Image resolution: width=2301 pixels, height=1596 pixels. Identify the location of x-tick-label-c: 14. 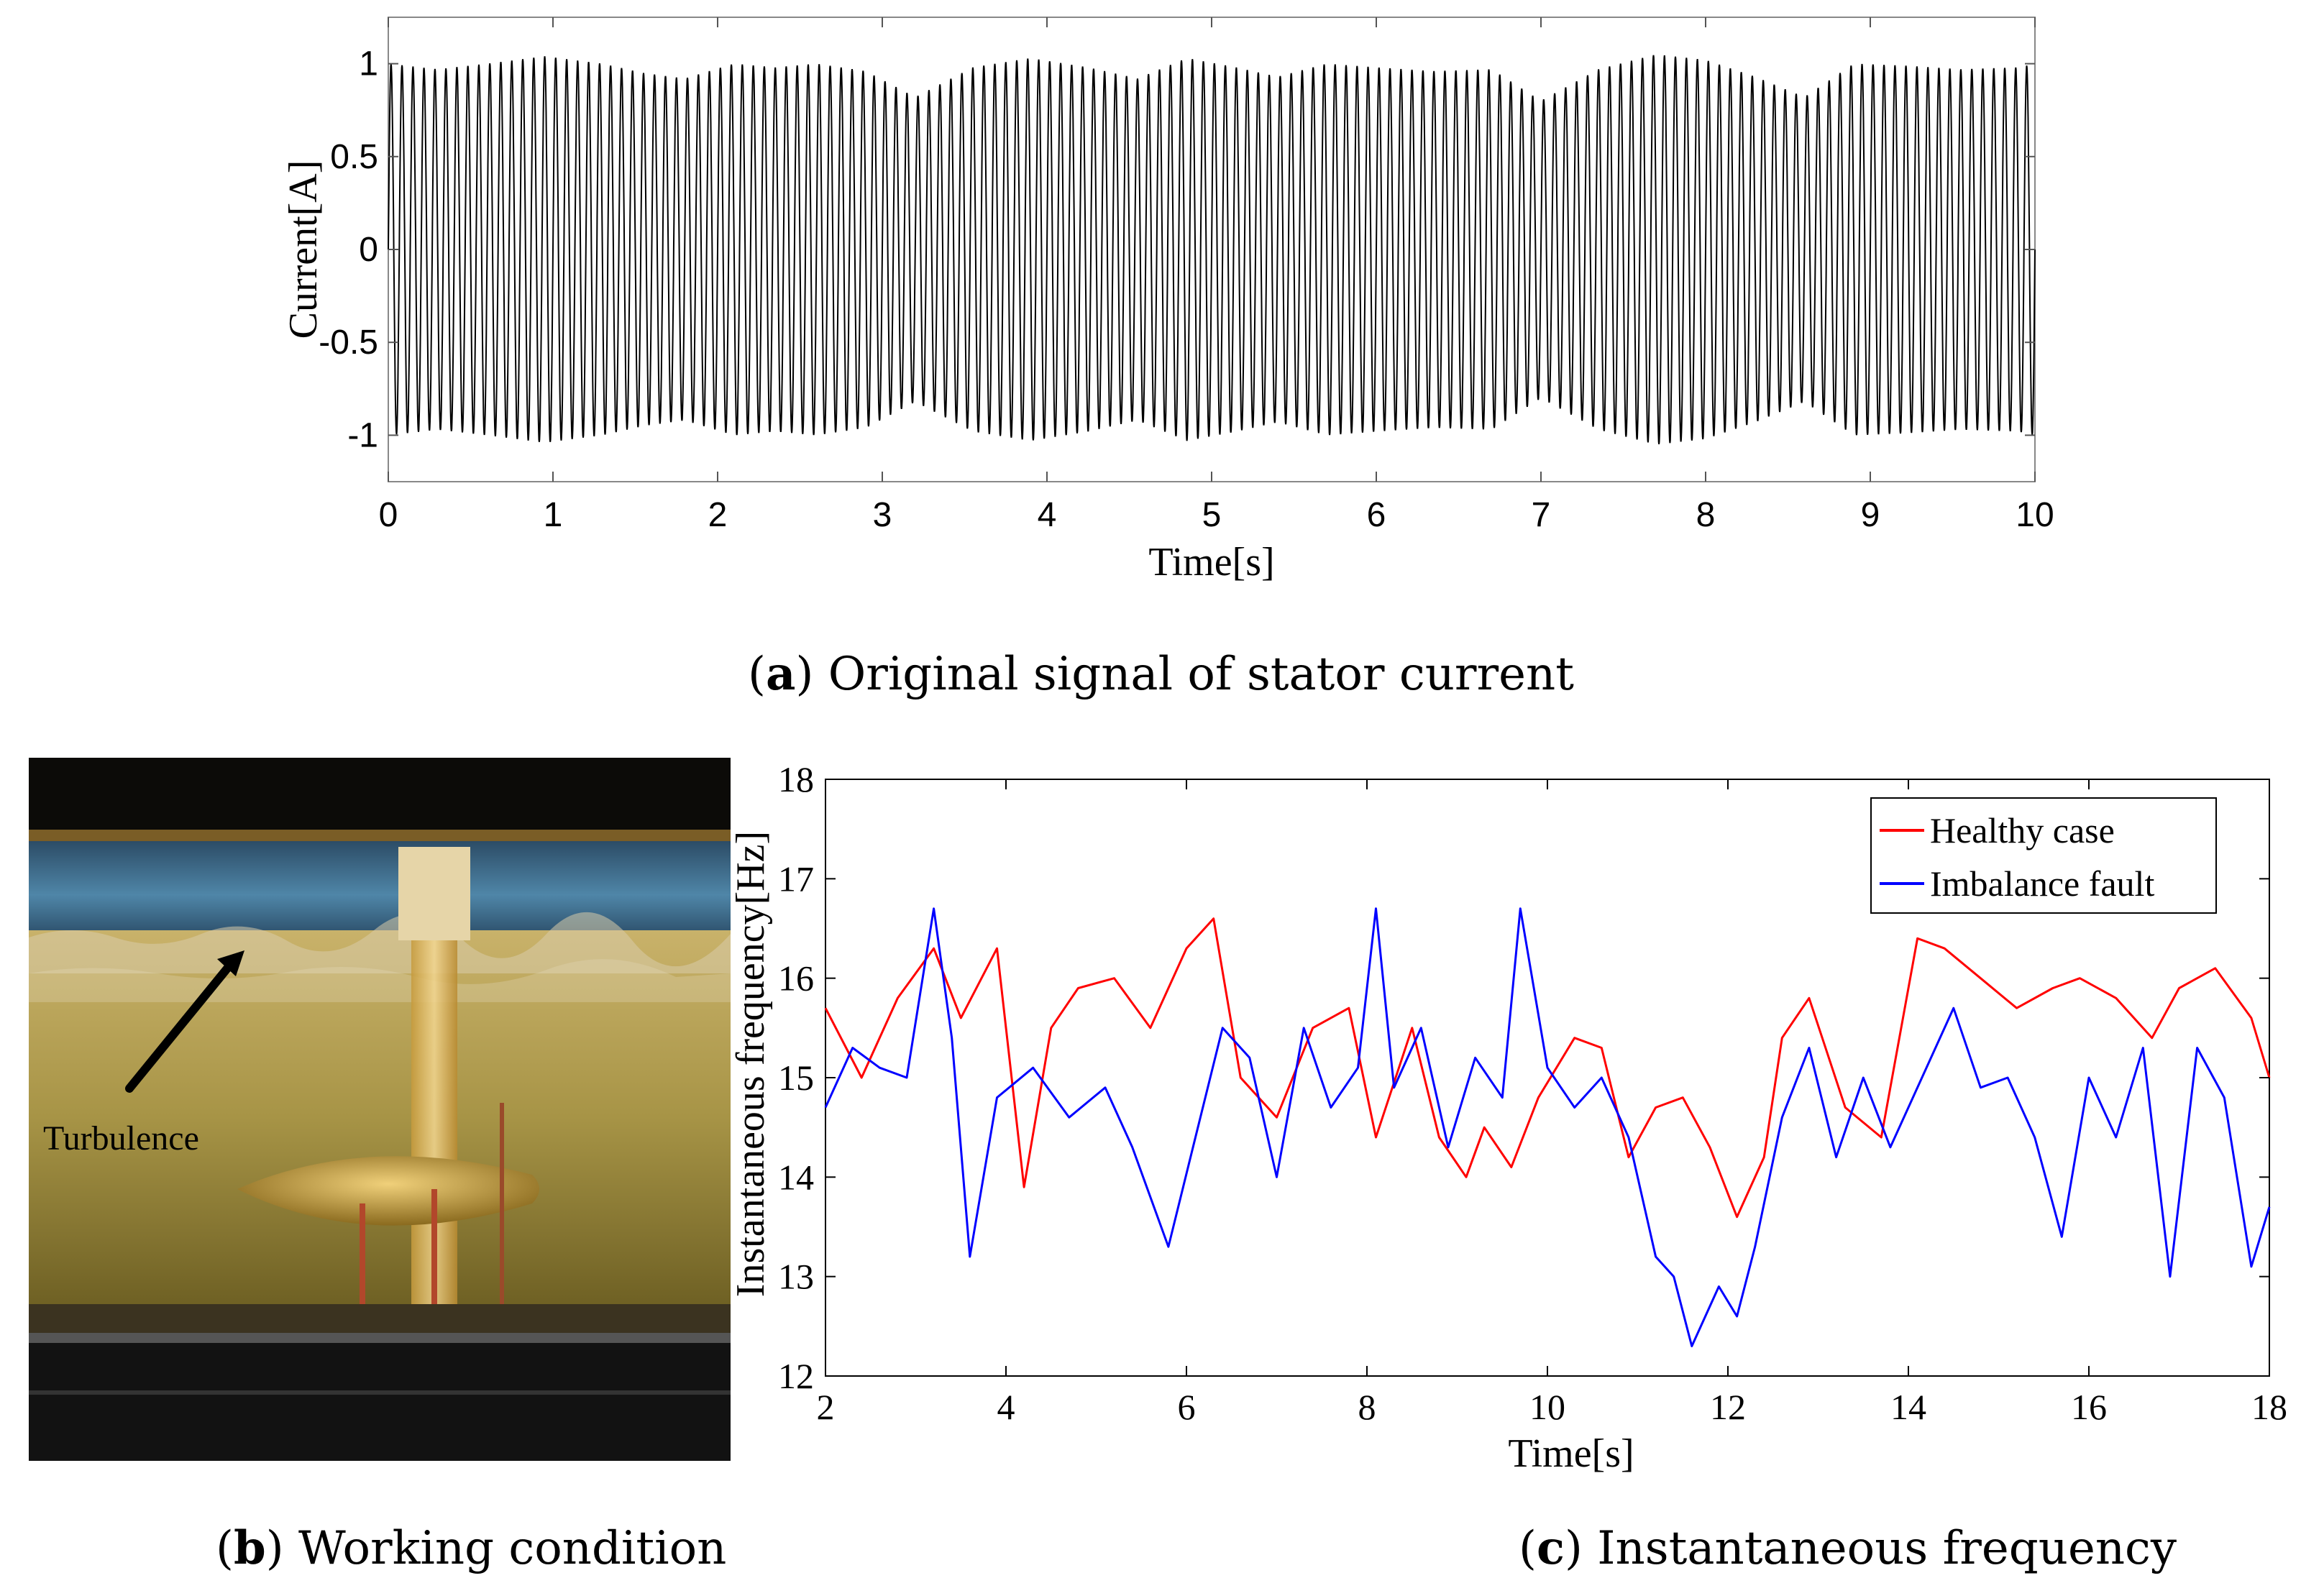
(1908, 1407).